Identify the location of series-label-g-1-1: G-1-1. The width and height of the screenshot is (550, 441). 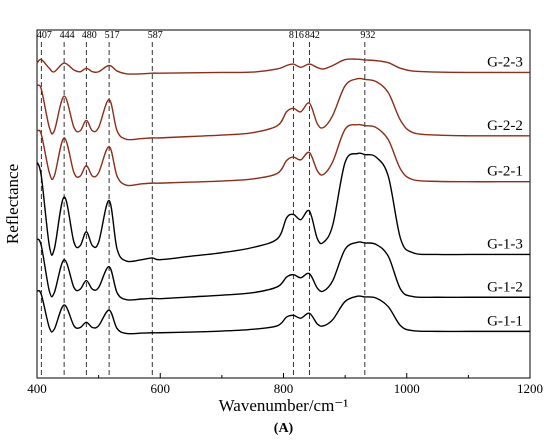
(505, 321).